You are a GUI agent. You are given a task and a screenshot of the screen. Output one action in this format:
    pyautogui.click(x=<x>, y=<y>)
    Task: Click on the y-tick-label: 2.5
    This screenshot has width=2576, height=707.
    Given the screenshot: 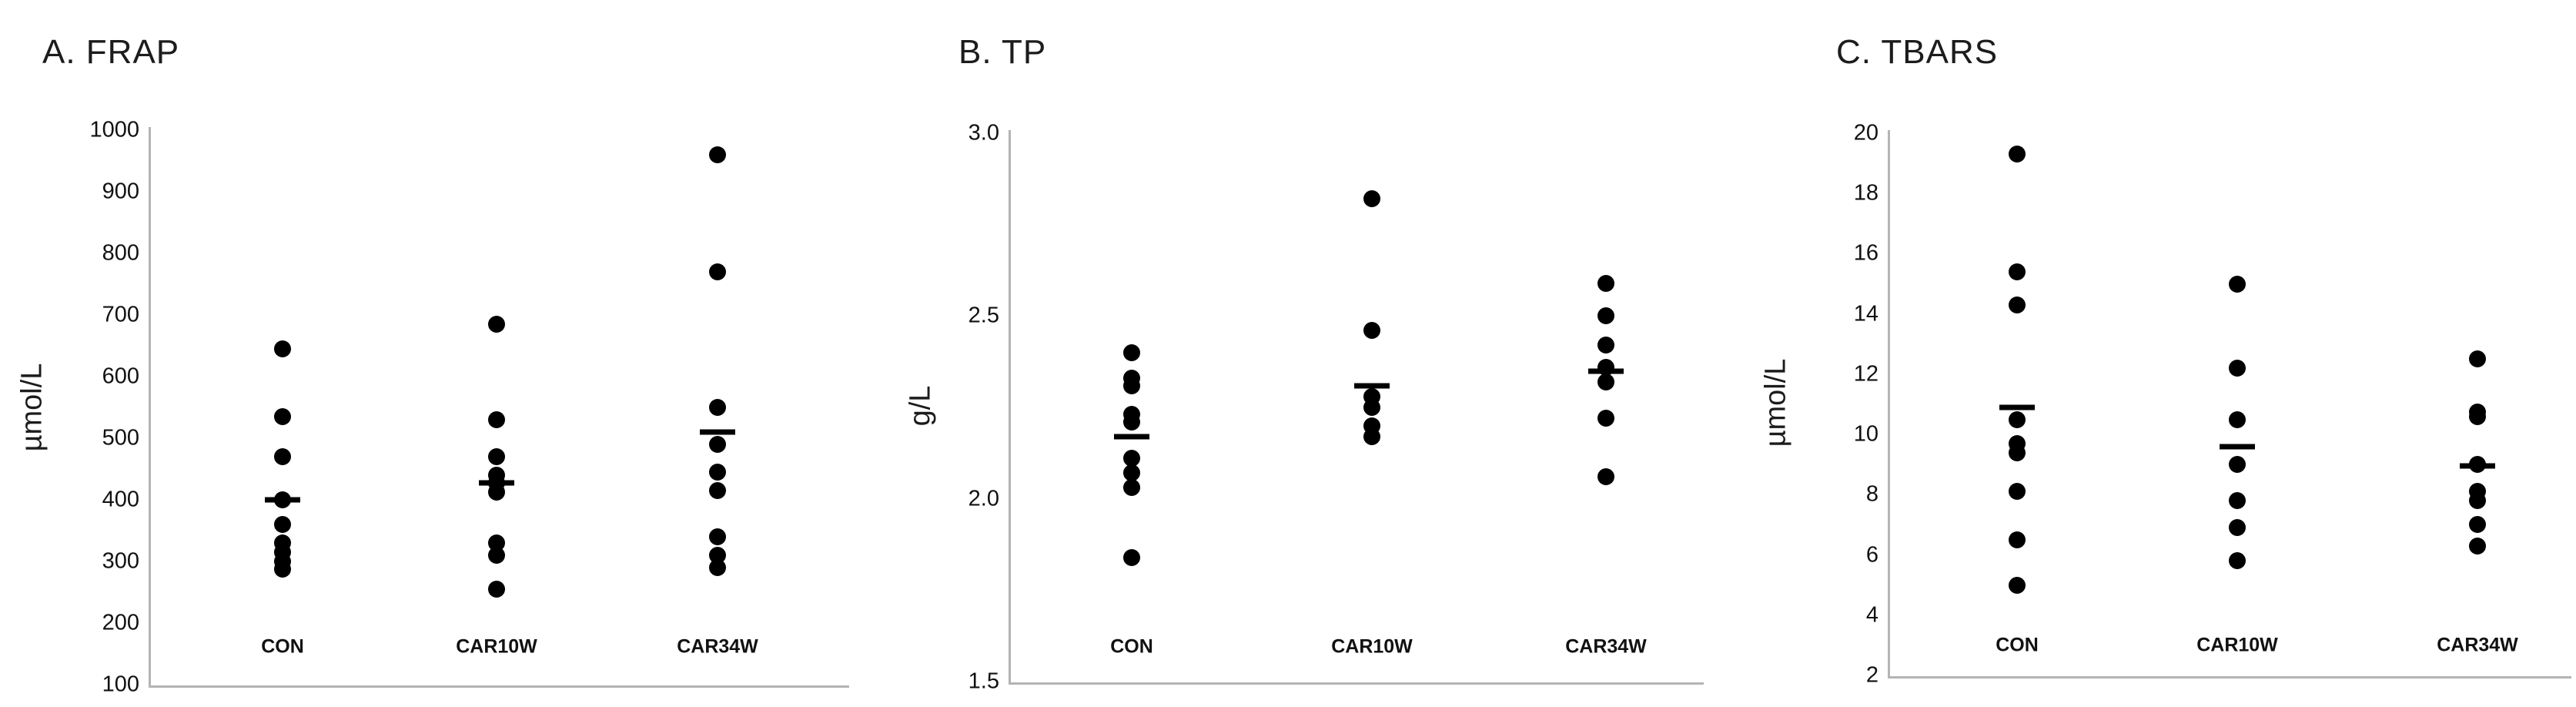 What is the action you would take?
    pyautogui.click(x=984, y=315)
    